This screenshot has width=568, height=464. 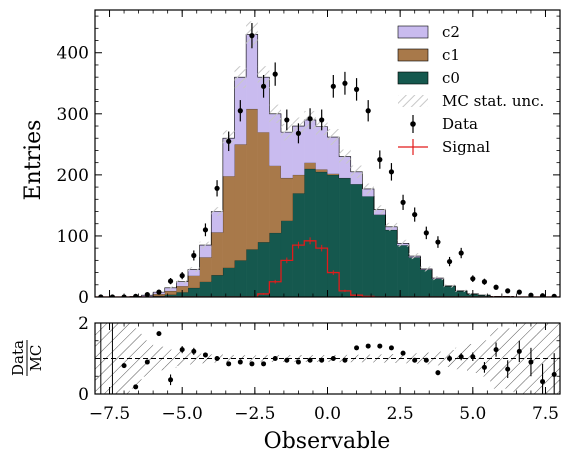 What do you see at coordinates (327, 358) in the screenshot?
I see `ratio-uncertainty-band` at bounding box center [327, 358].